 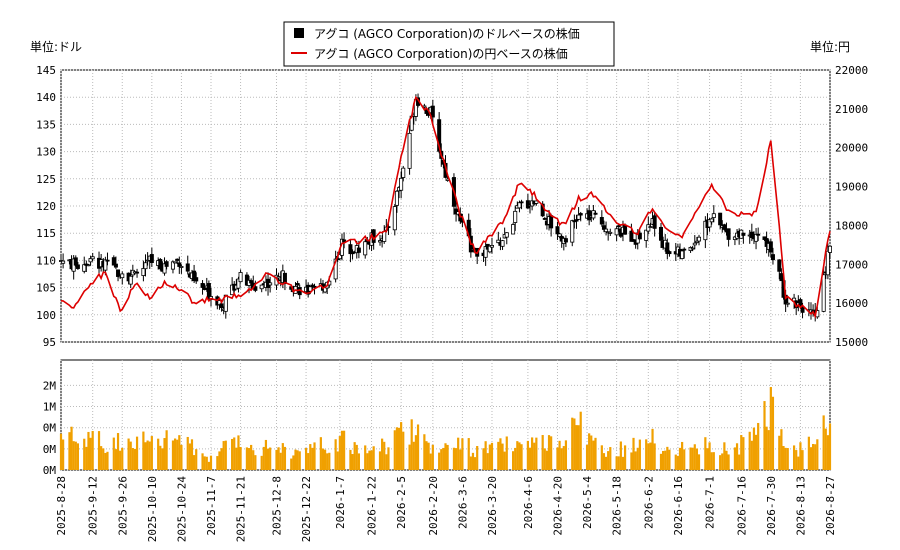 What do you see at coordinates (528, 502) in the screenshot?
I see `x-tick-label: 2026-4-6` at bounding box center [528, 502].